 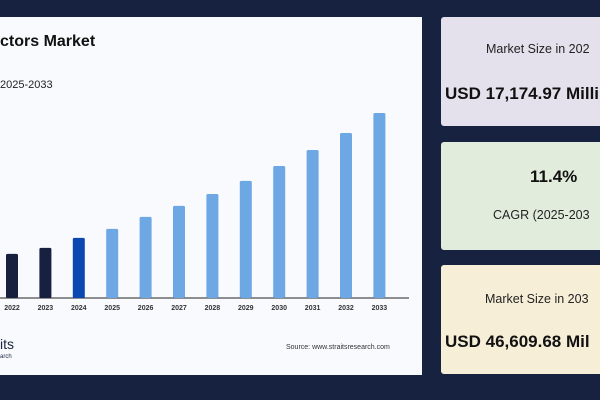 I want to click on bar-2031, so click(x=312, y=223).